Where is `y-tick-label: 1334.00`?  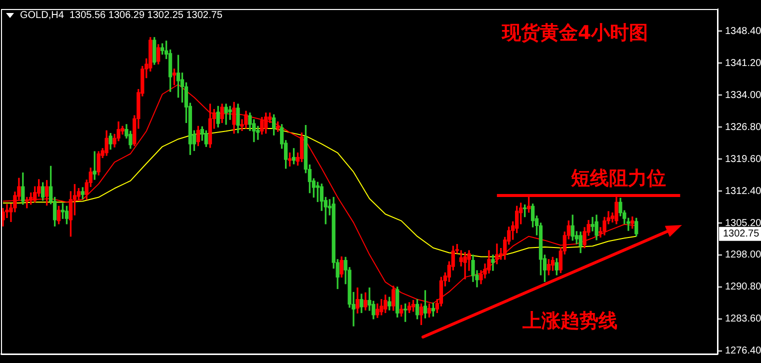
y-tick-label: 1334.00 is located at coordinates (743, 95).